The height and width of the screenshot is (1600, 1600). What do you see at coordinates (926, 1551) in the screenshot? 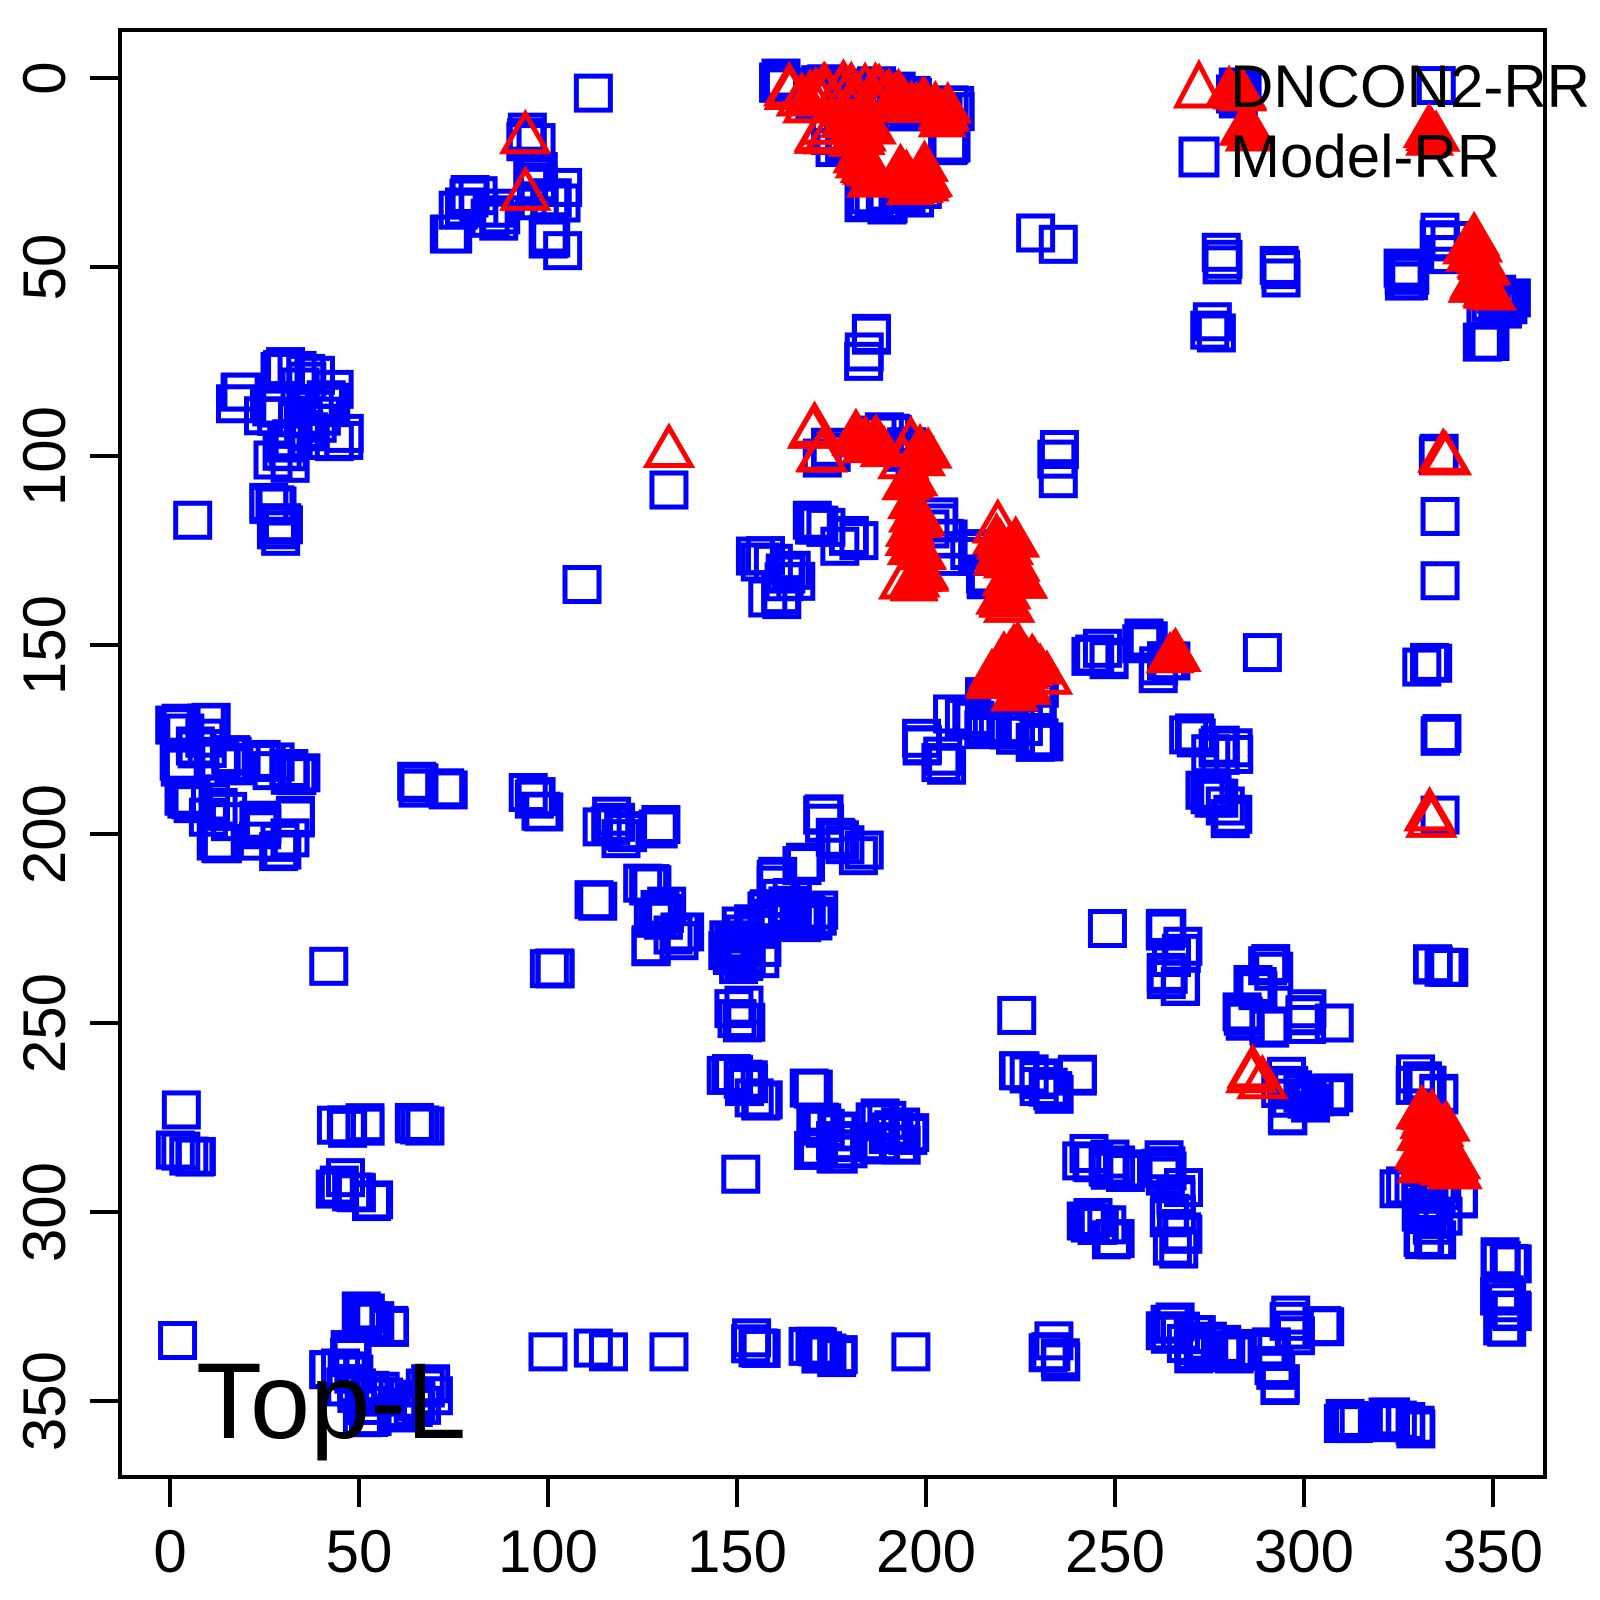
I see `x-tick-label: 200` at bounding box center [926, 1551].